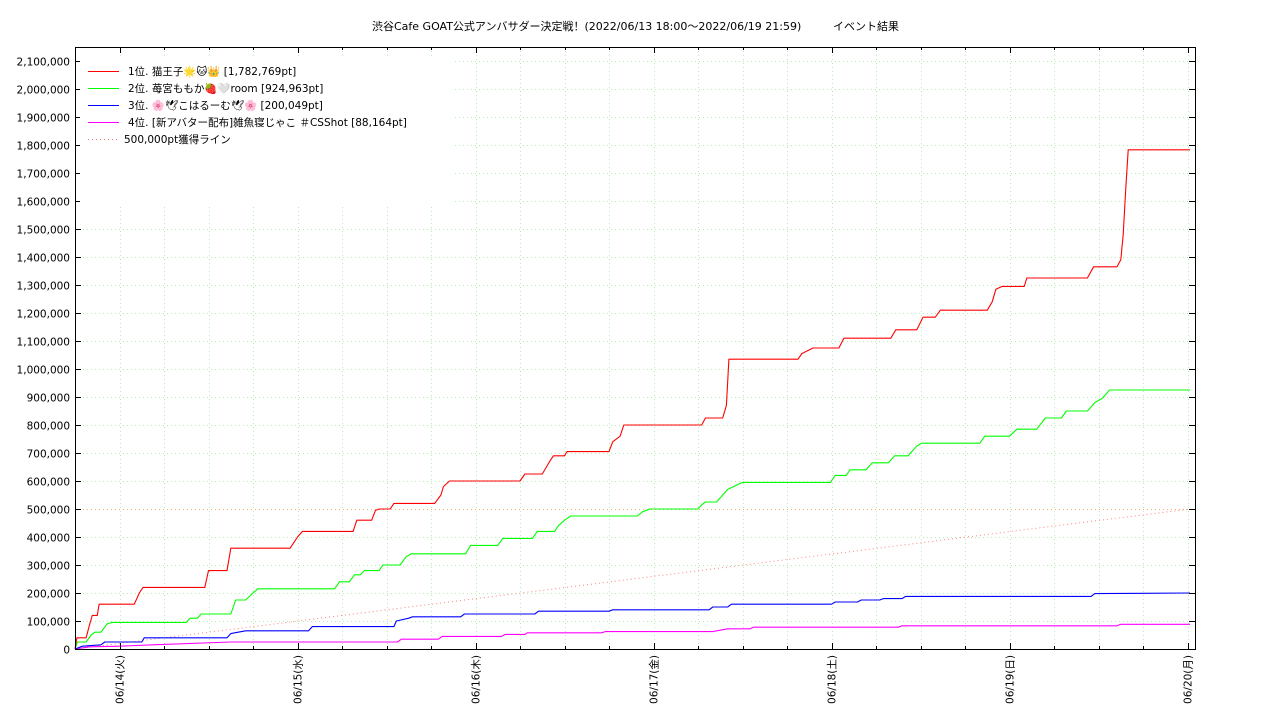 This screenshot has width=1280, height=720. I want to click on legend-background, so click(267, 132).